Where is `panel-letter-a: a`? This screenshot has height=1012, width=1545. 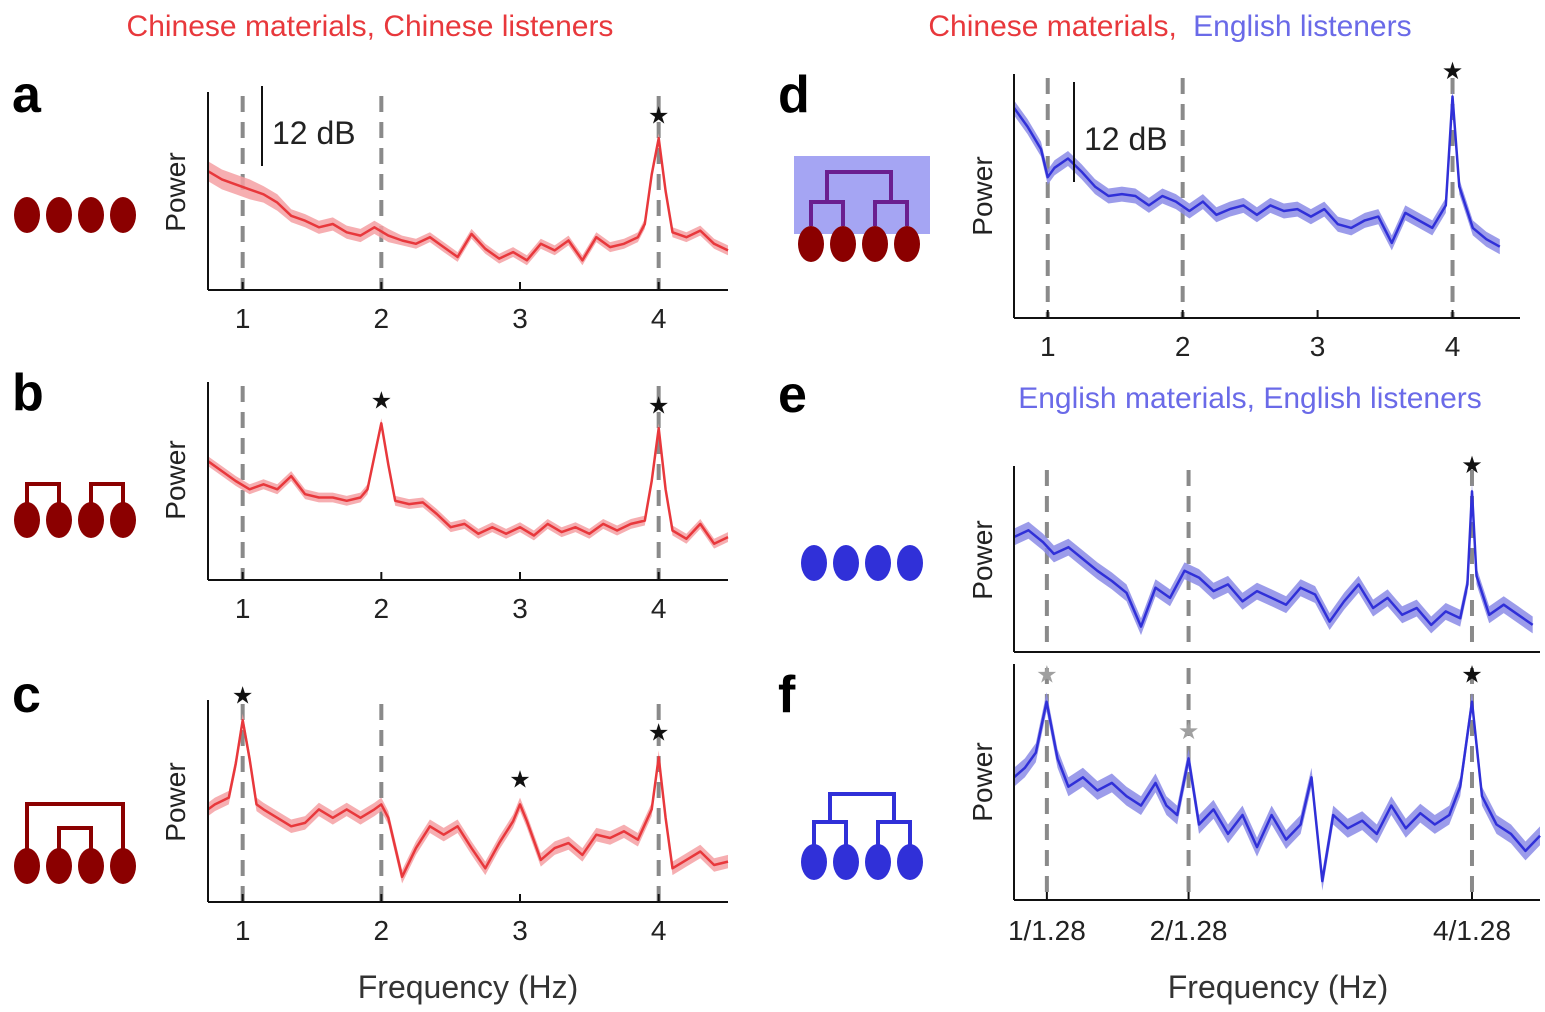
panel-letter-a: a is located at coordinates (27, 95).